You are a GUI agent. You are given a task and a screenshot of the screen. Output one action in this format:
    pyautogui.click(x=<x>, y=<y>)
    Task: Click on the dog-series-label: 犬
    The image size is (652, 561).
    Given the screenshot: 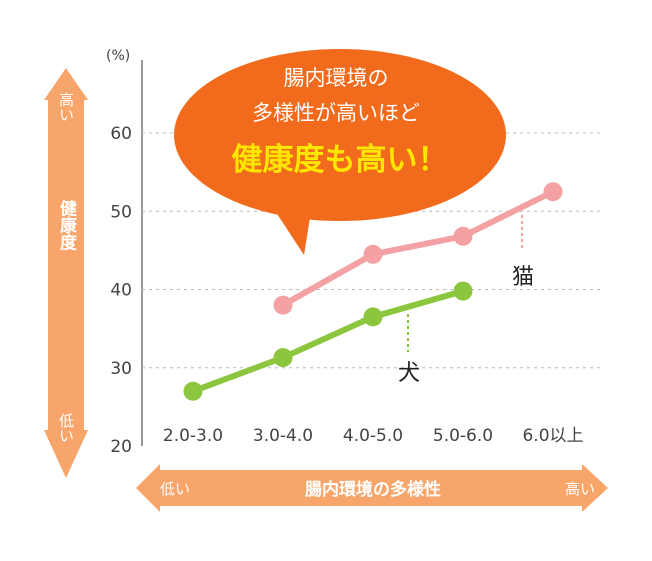 What is the action you would take?
    pyautogui.click(x=409, y=373)
    